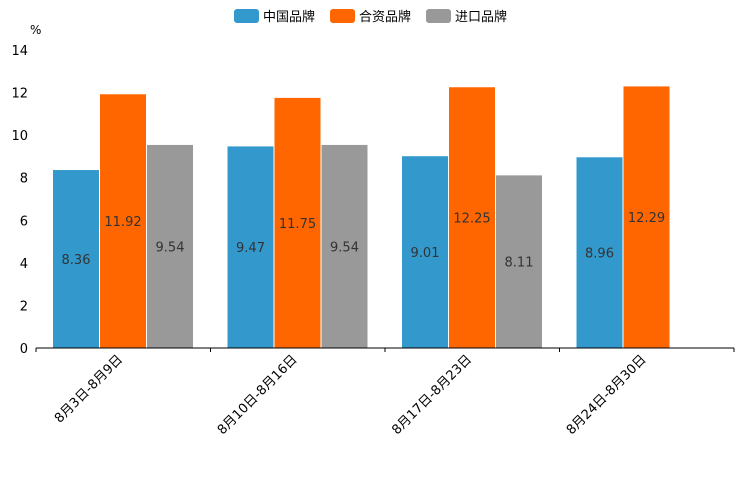 The image size is (744, 496). I want to click on y-axis-ticks: 0 2 4 6 8 10 12 14, so click(19, 200).